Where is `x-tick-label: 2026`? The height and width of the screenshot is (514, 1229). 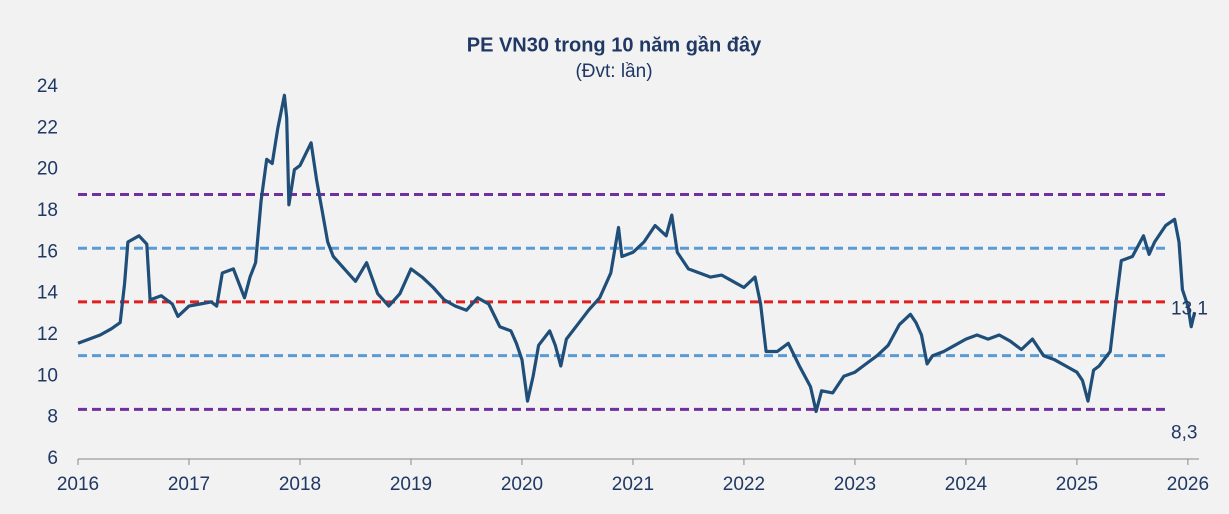
x-tick-label: 2026 is located at coordinates (1188, 484).